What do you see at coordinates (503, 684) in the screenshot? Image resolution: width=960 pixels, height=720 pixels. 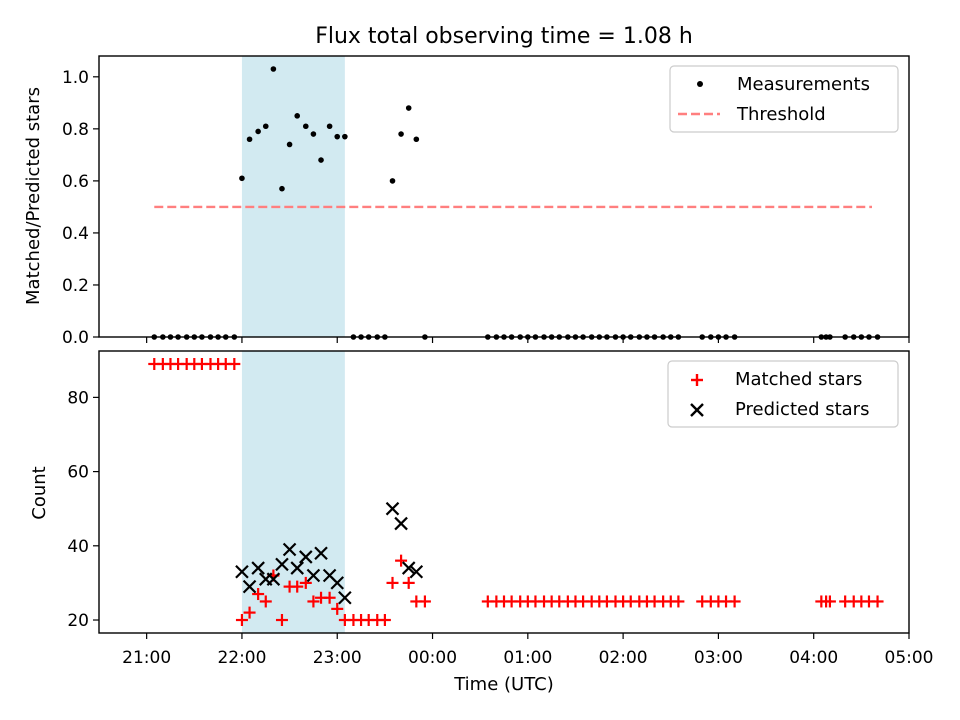 I see `x-axis-label: Time (UTC)` at bounding box center [503, 684].